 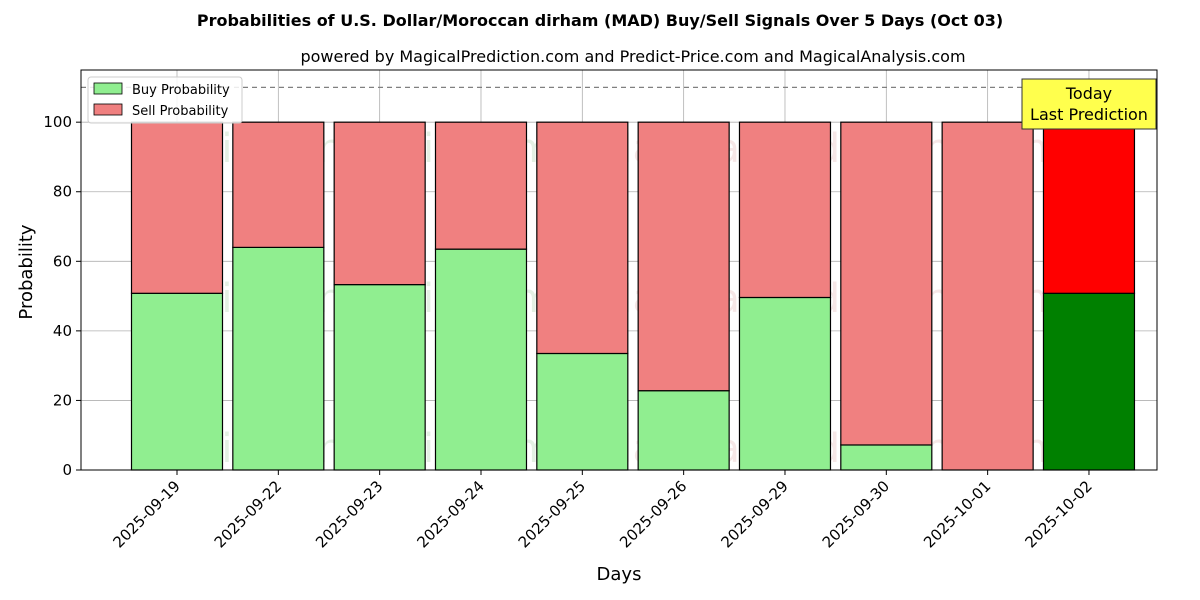 What do you see at coordinates (62, 261) in the screenshot?
I see `y-tick-label: 60` at bounding box center [62, 261].